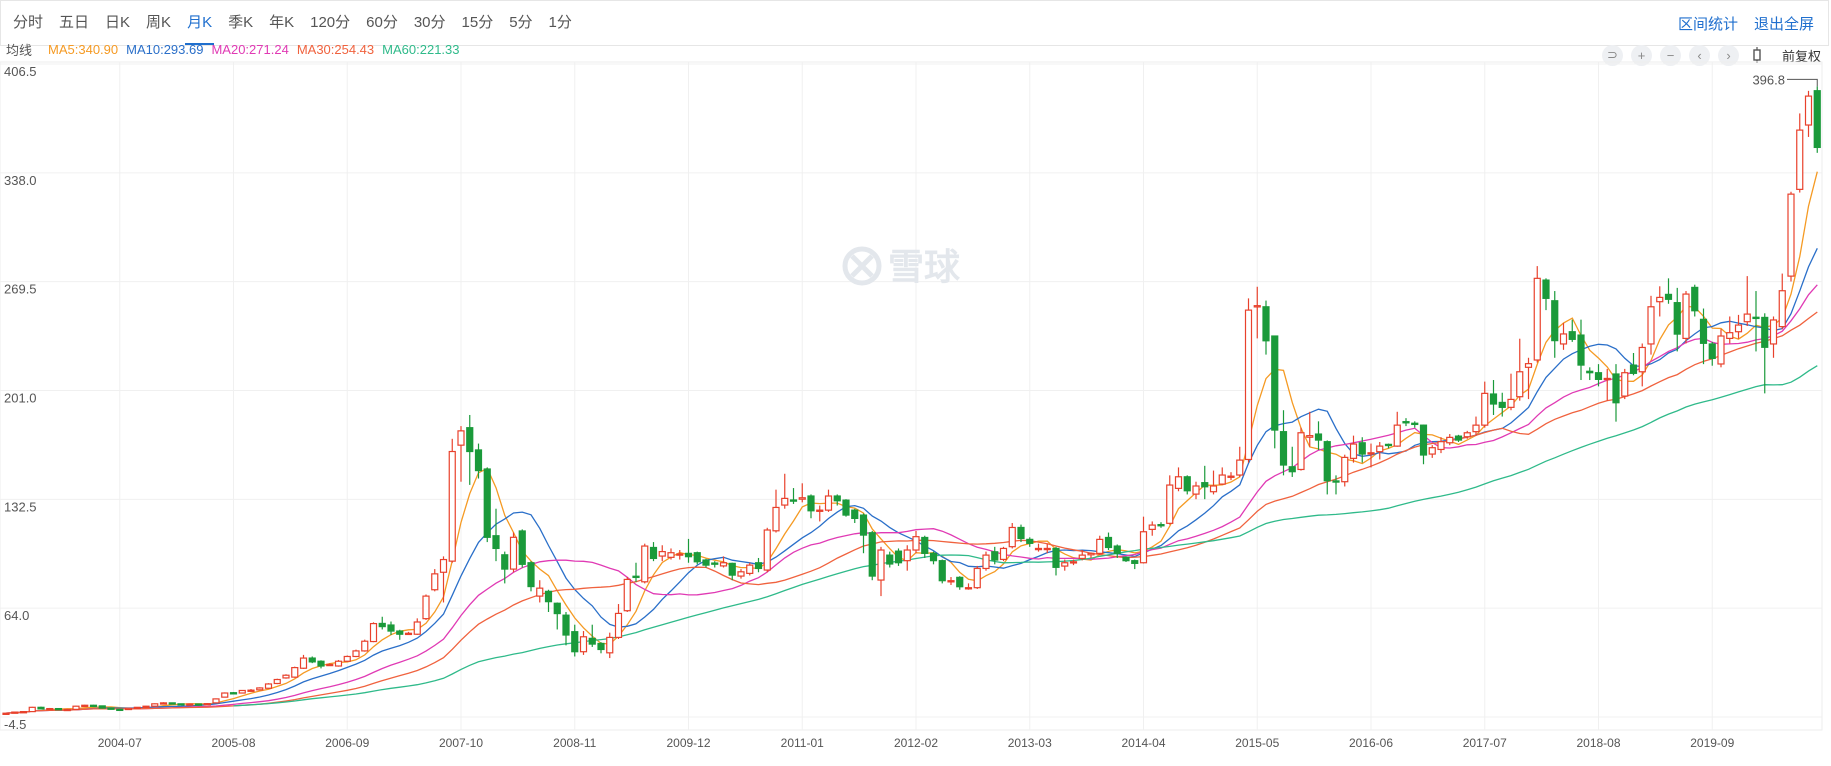 Image resolution: width=1831 pixels, height=766 pixels. What do you see at coordinates (159, 22) in the screenshot?
I see `tab-3: 周K` at bounding box center [159, 22].